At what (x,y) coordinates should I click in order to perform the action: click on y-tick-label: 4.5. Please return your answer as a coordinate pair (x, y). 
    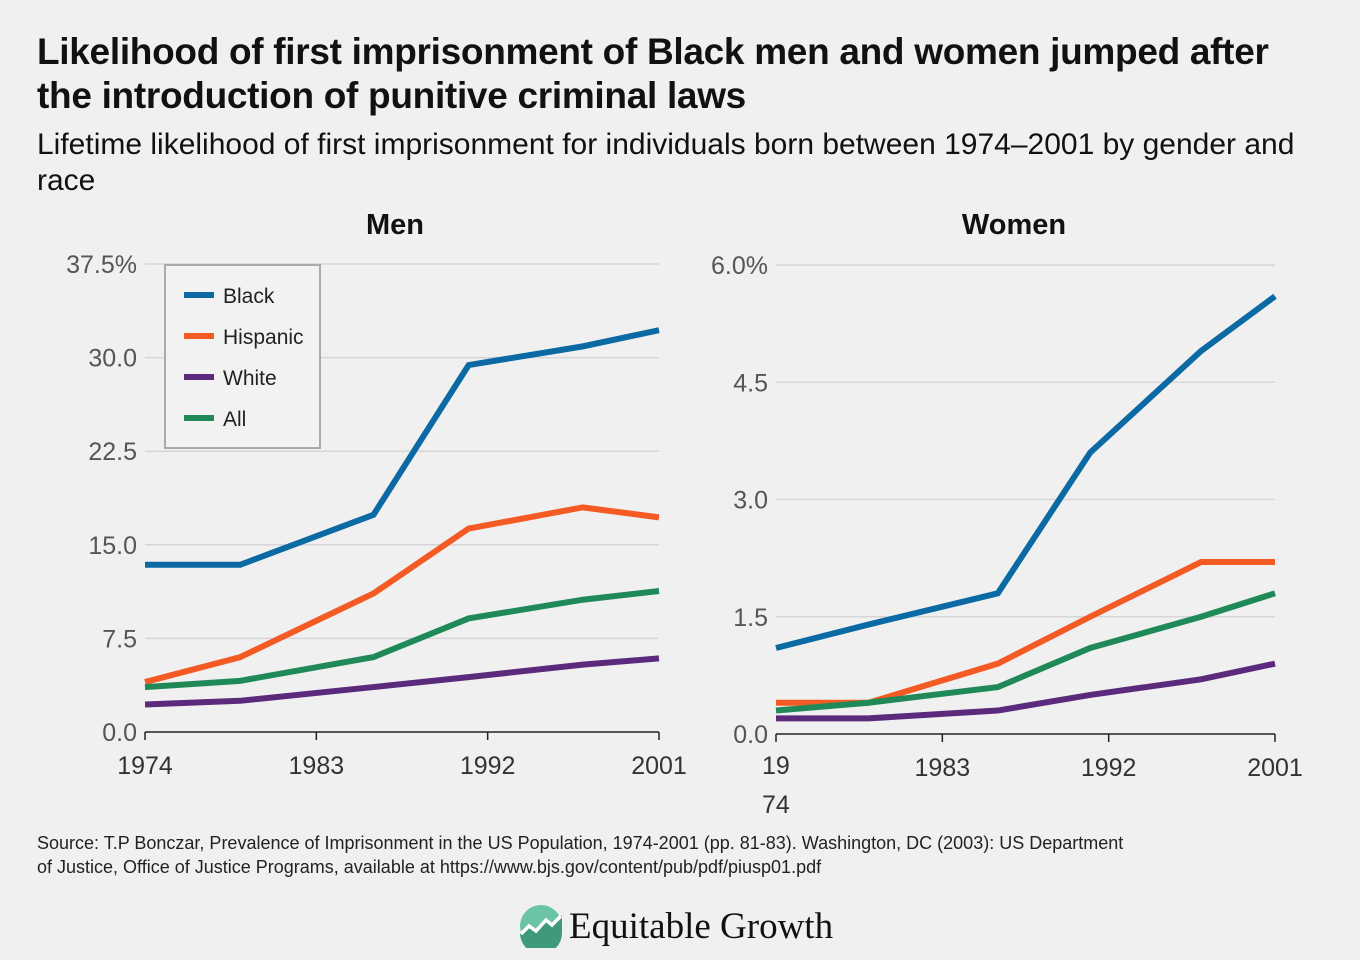
    Looking at the image, I should click on (750, 383).